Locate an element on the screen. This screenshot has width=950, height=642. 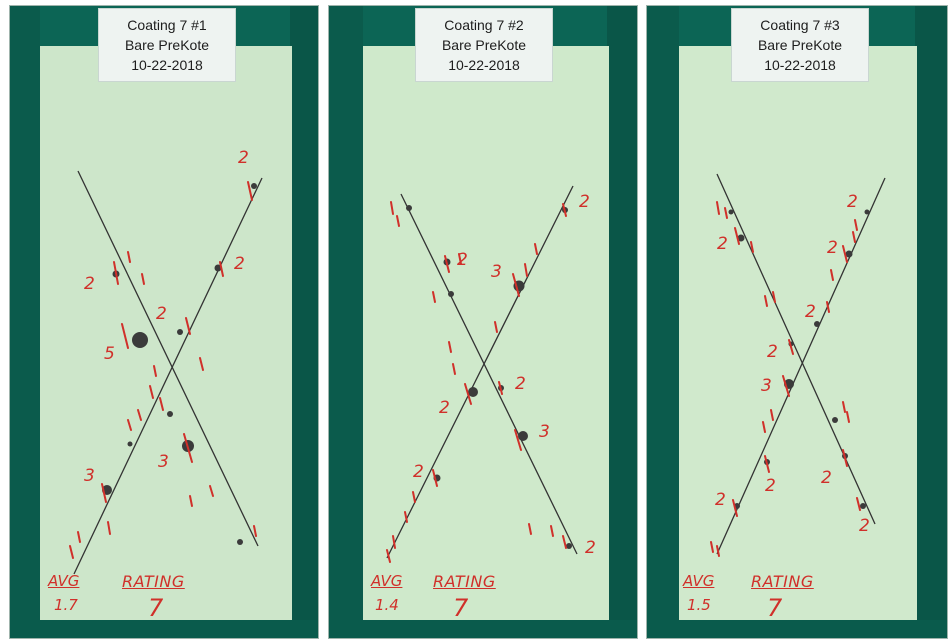
avg-value: 1.4 is located at coordinates (387, 605).